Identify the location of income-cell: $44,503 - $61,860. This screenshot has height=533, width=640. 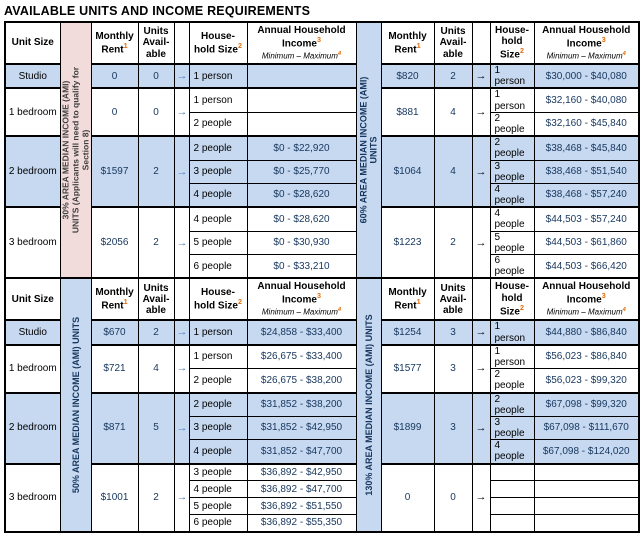
(586, 243).